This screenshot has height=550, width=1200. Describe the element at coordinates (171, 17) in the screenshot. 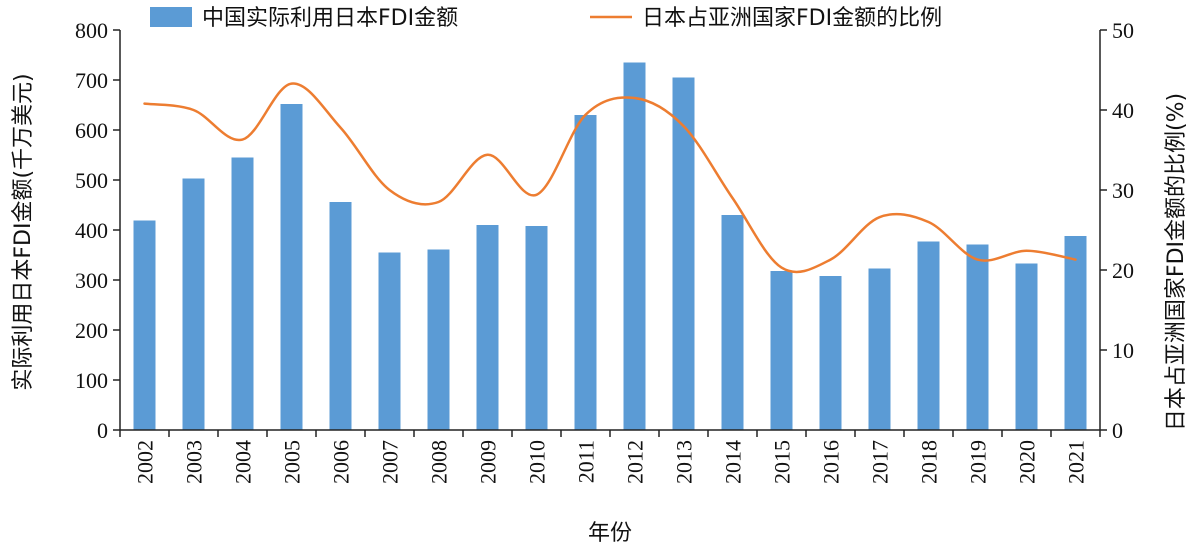

I see `legend-bar-swatch` at that location.